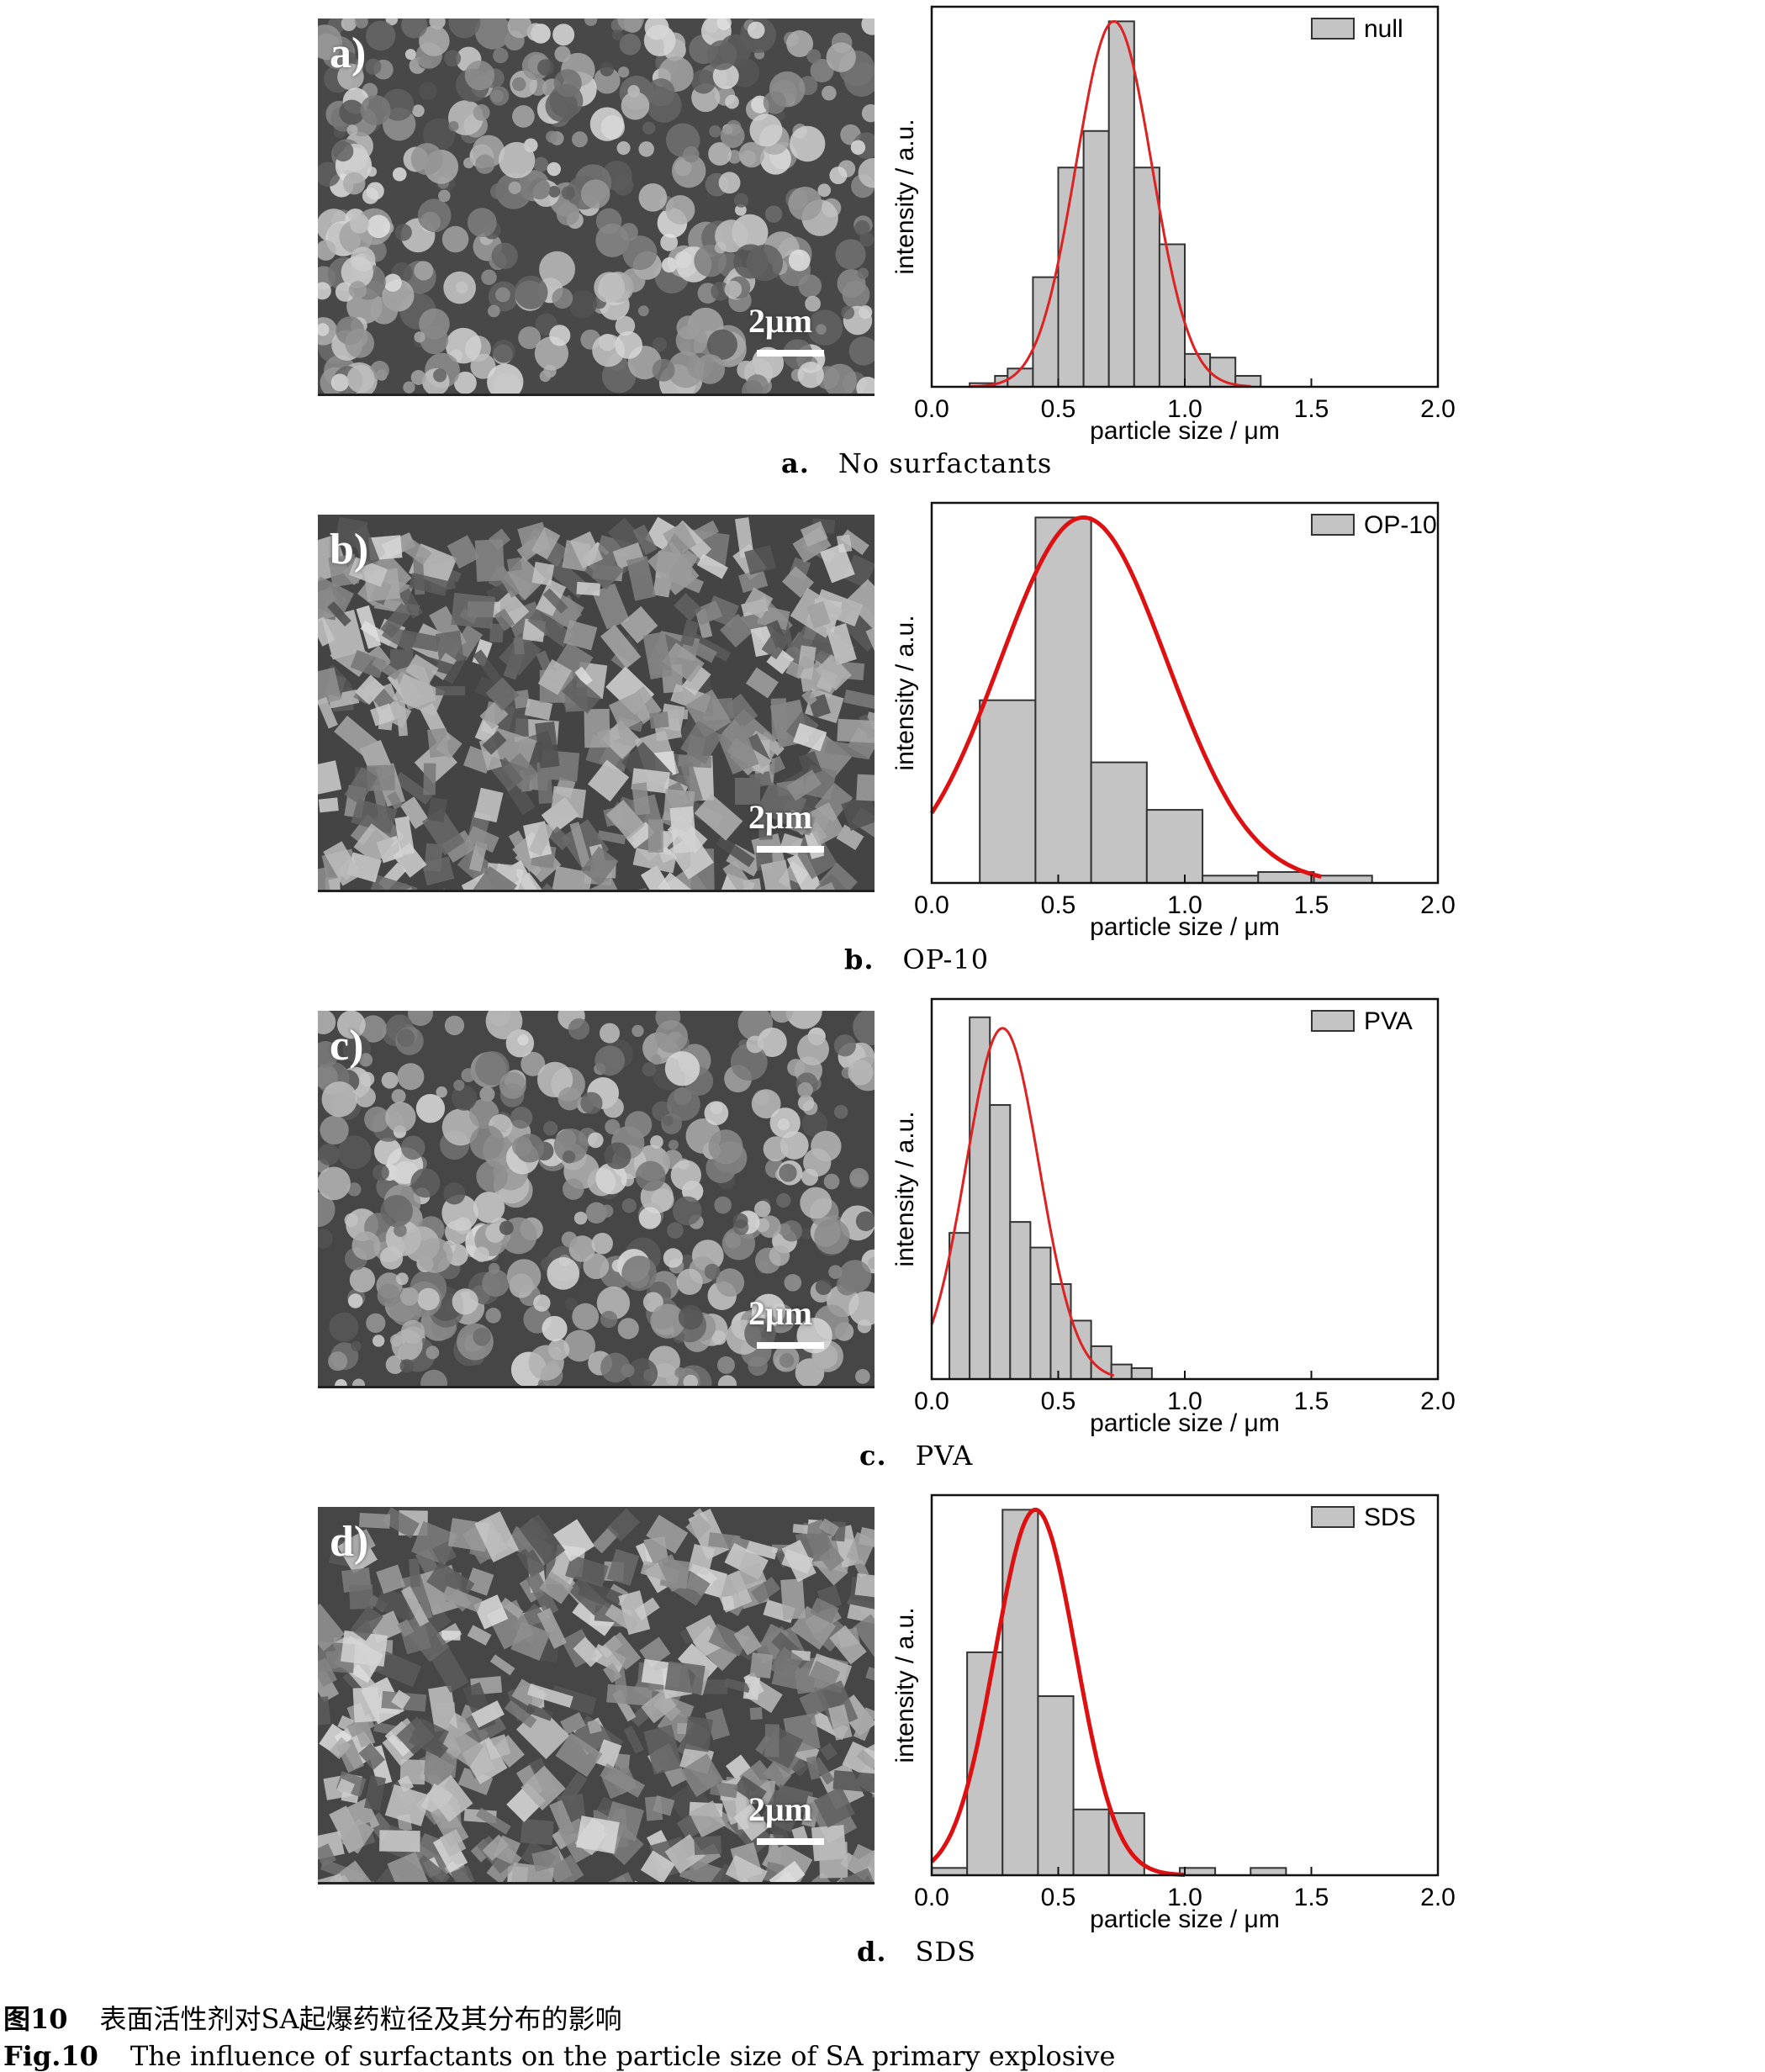 The height and width of the screenshot is (2072, 1765). I want to click on panel-caption: a. No surfactants, so click(917, 463).